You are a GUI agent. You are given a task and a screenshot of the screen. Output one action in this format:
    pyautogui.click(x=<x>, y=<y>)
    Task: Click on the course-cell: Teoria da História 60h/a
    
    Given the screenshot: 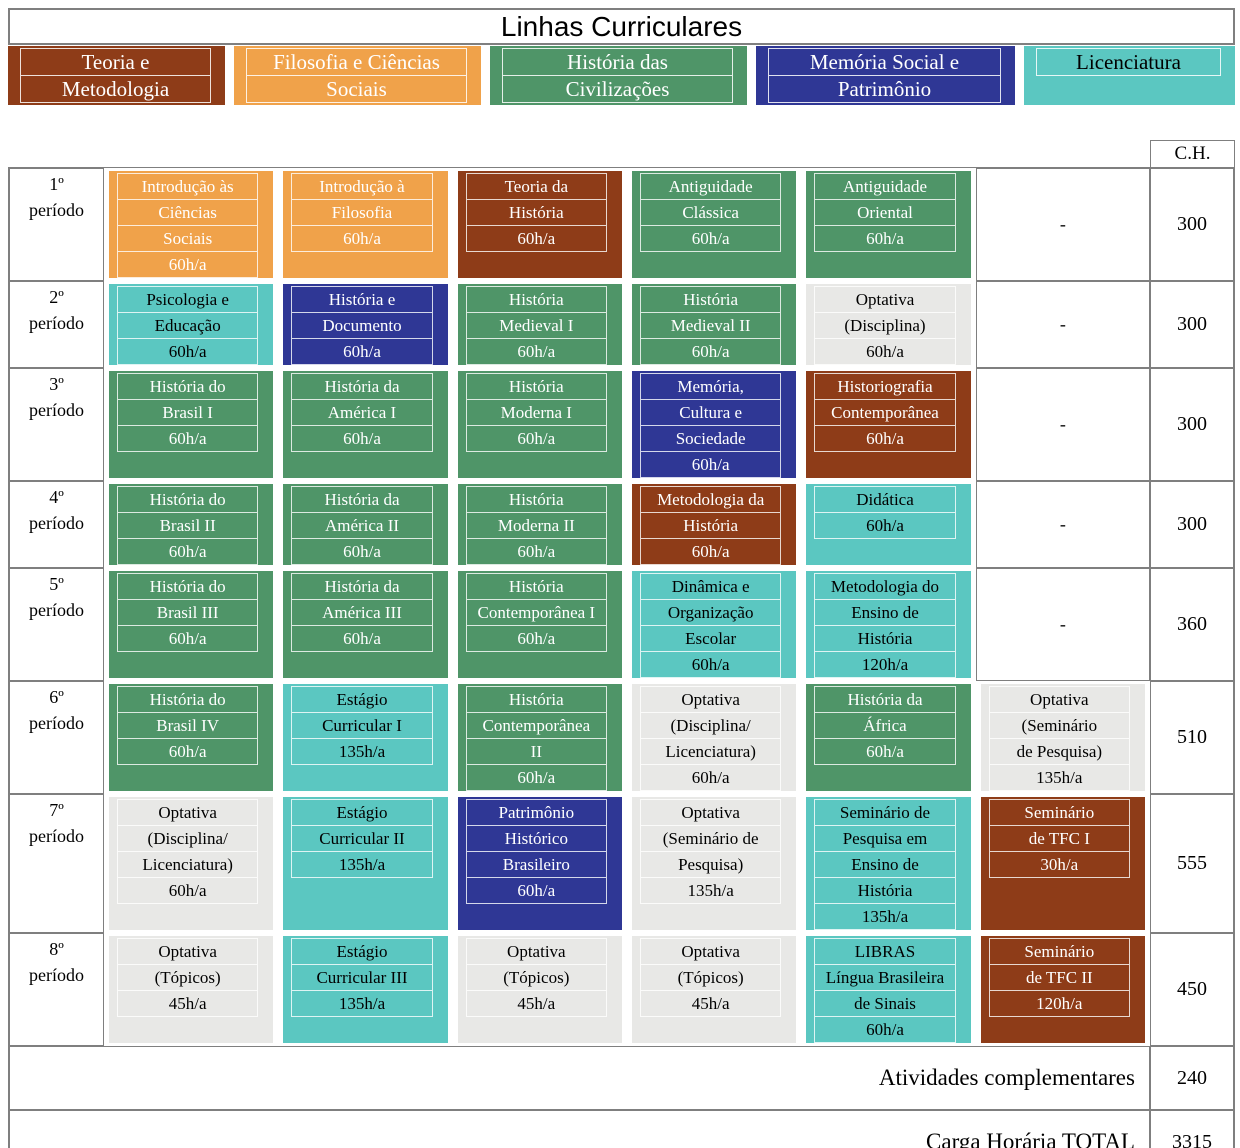 What is the action you would take?
    pyautogui.click(x=540, y=224)
    